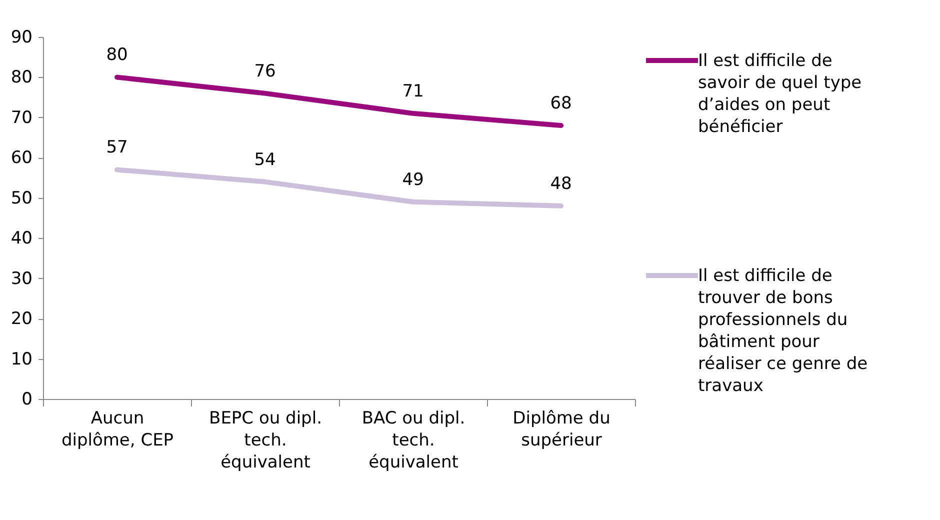  What do you see at coordinates (561, 184) in the screenshot?
I see `data-label: 48` at bounding box center [561, 184].